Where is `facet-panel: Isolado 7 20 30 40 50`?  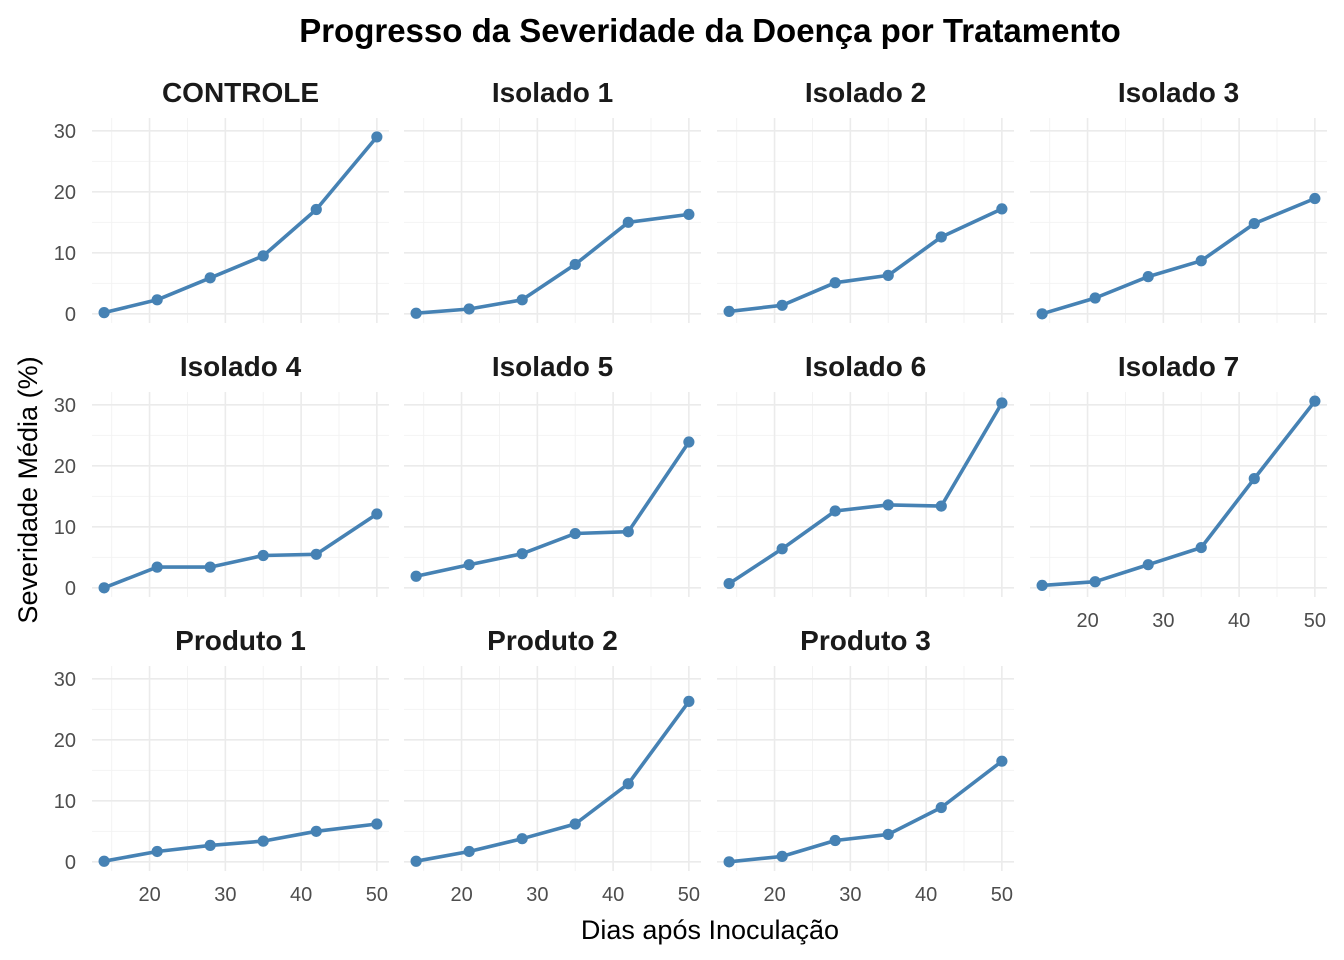
facet-panel: Isolado 7 20 30 40 50 is located at coordinates (1178, 491).